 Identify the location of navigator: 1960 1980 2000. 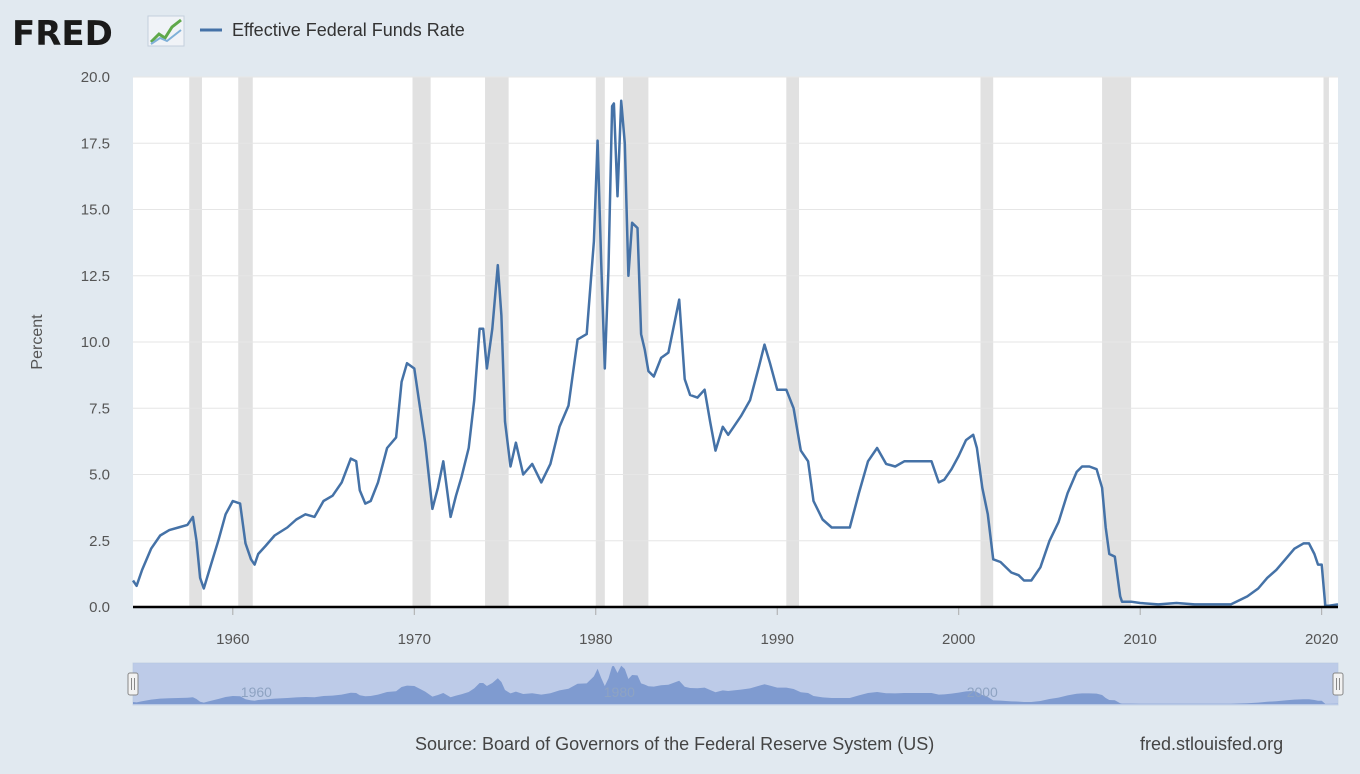
(735, 684).